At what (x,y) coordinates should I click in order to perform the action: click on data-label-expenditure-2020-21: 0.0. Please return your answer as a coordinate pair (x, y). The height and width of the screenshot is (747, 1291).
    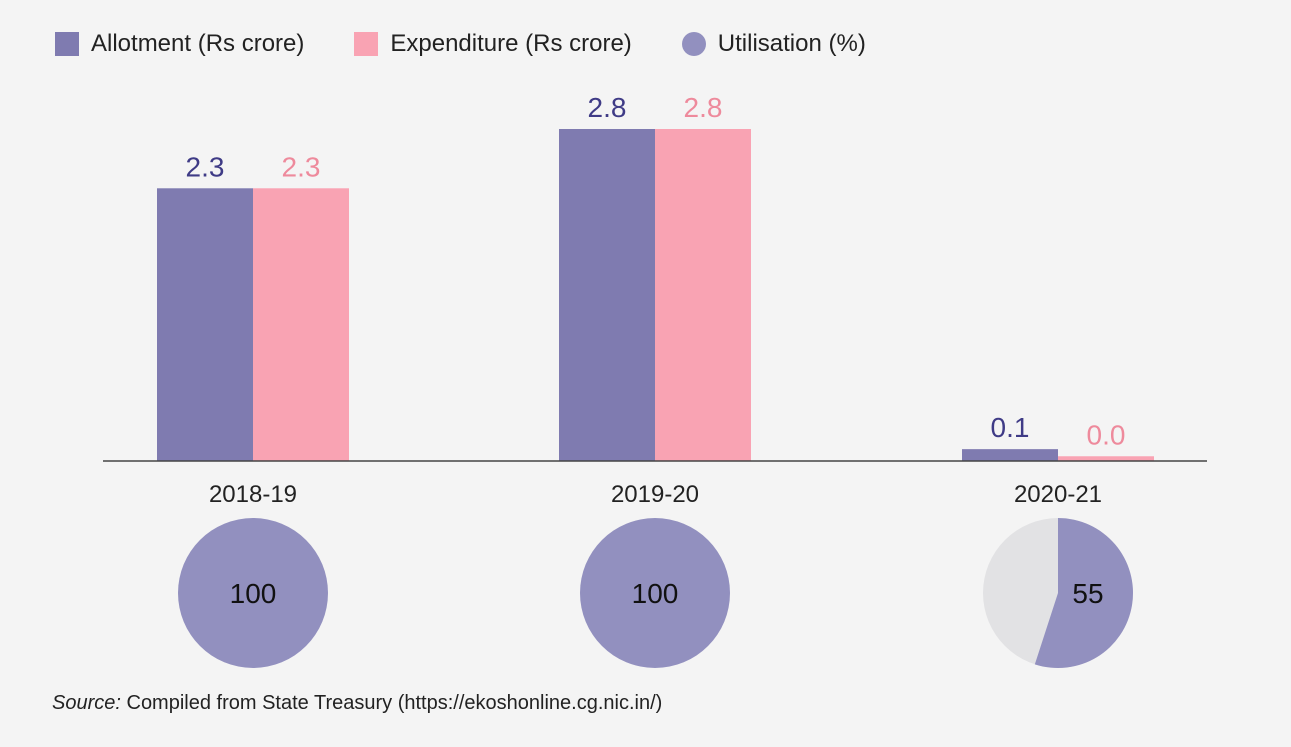
    Looking at the image, I should click on (1106, 434).